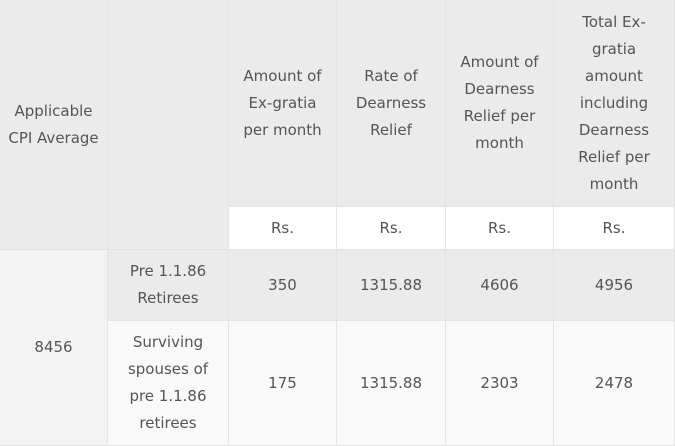 The height and width of the screenshot is (446, 675). Describe the element at coordinates (500, 383) in the screenshot. I see `value: 2303` at that location.